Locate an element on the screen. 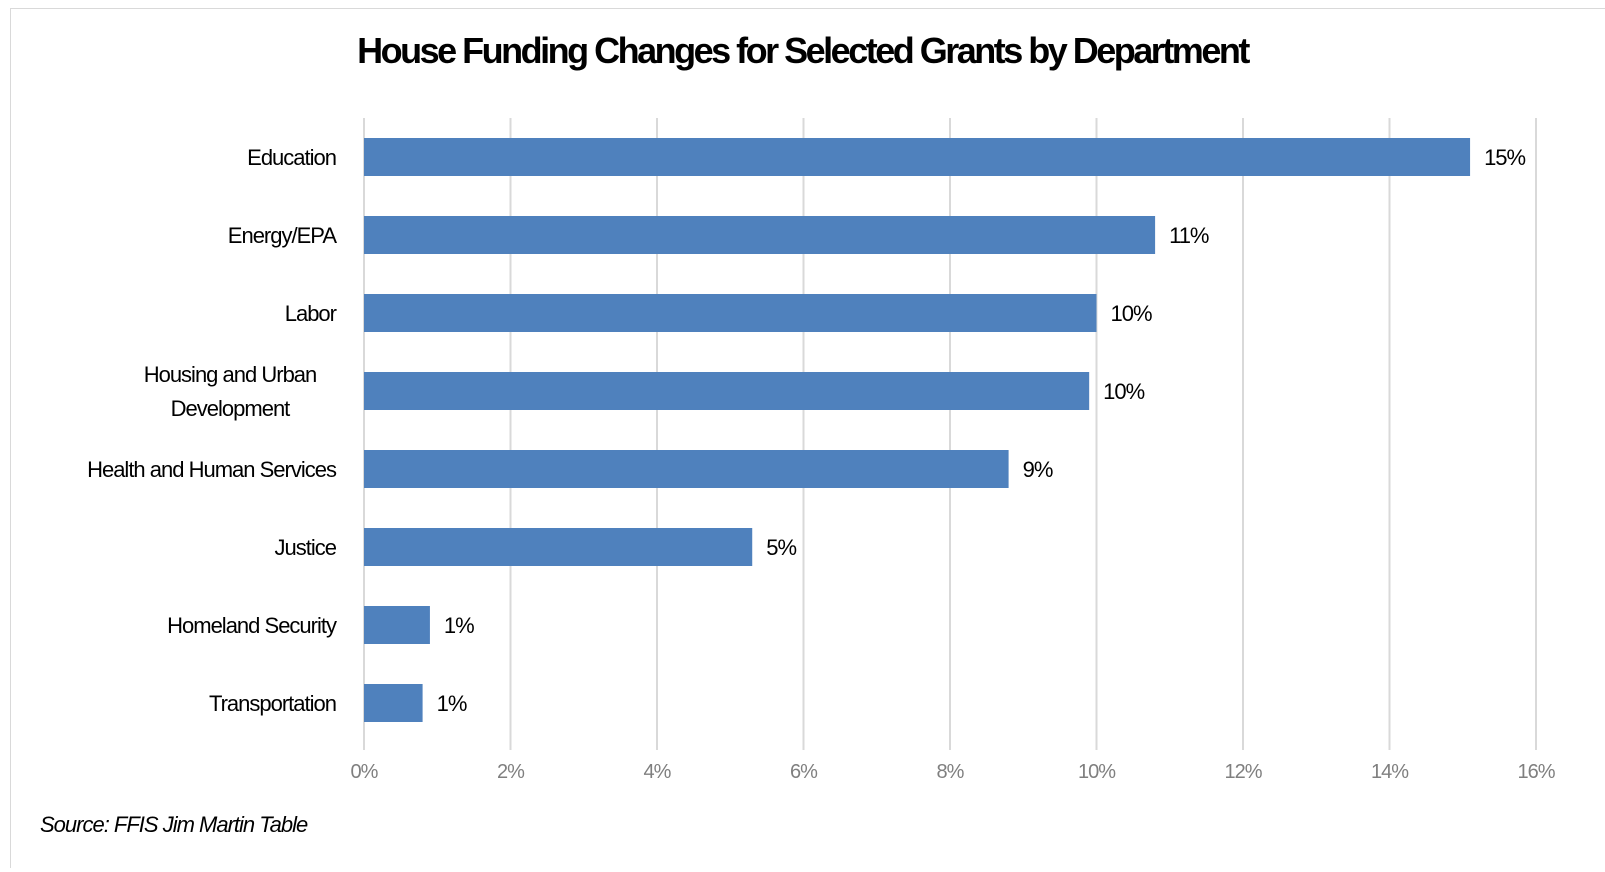 The image size is (1605, 872). data-label: 15% is located at coordinates (1504, 157).